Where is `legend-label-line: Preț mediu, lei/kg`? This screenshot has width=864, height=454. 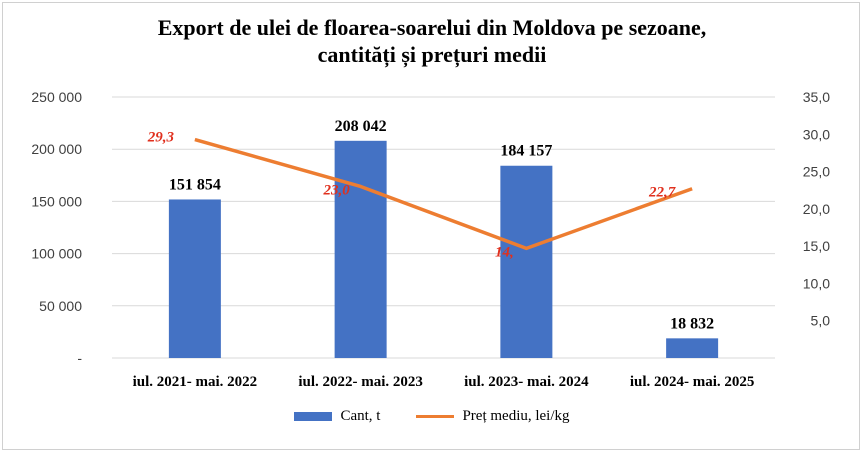
legend-label-line: Preț mediu, lei/kg is located at coordinates (516, 416).